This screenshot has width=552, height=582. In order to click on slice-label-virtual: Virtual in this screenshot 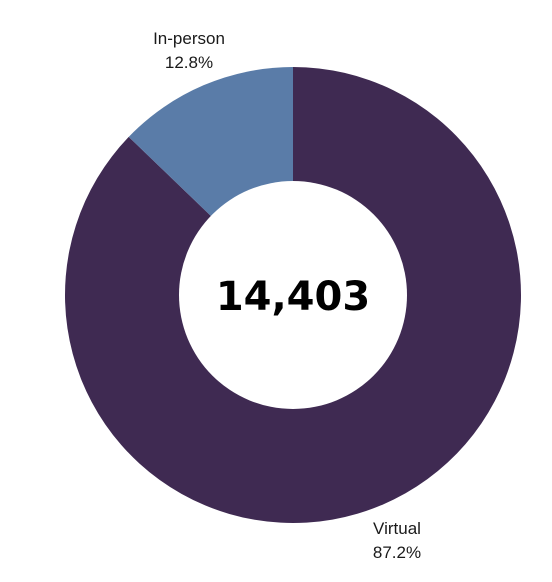, I will do `click(397, 528)`.